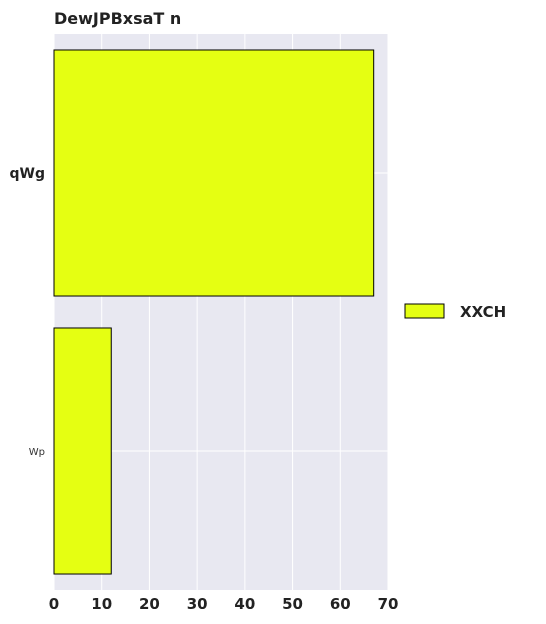 This screenshot has width=546, height=624. What do you see at coordinates (340, 604) in the screenshot?
I see `x-tick-label: 60` at bounding box center [340, 604].